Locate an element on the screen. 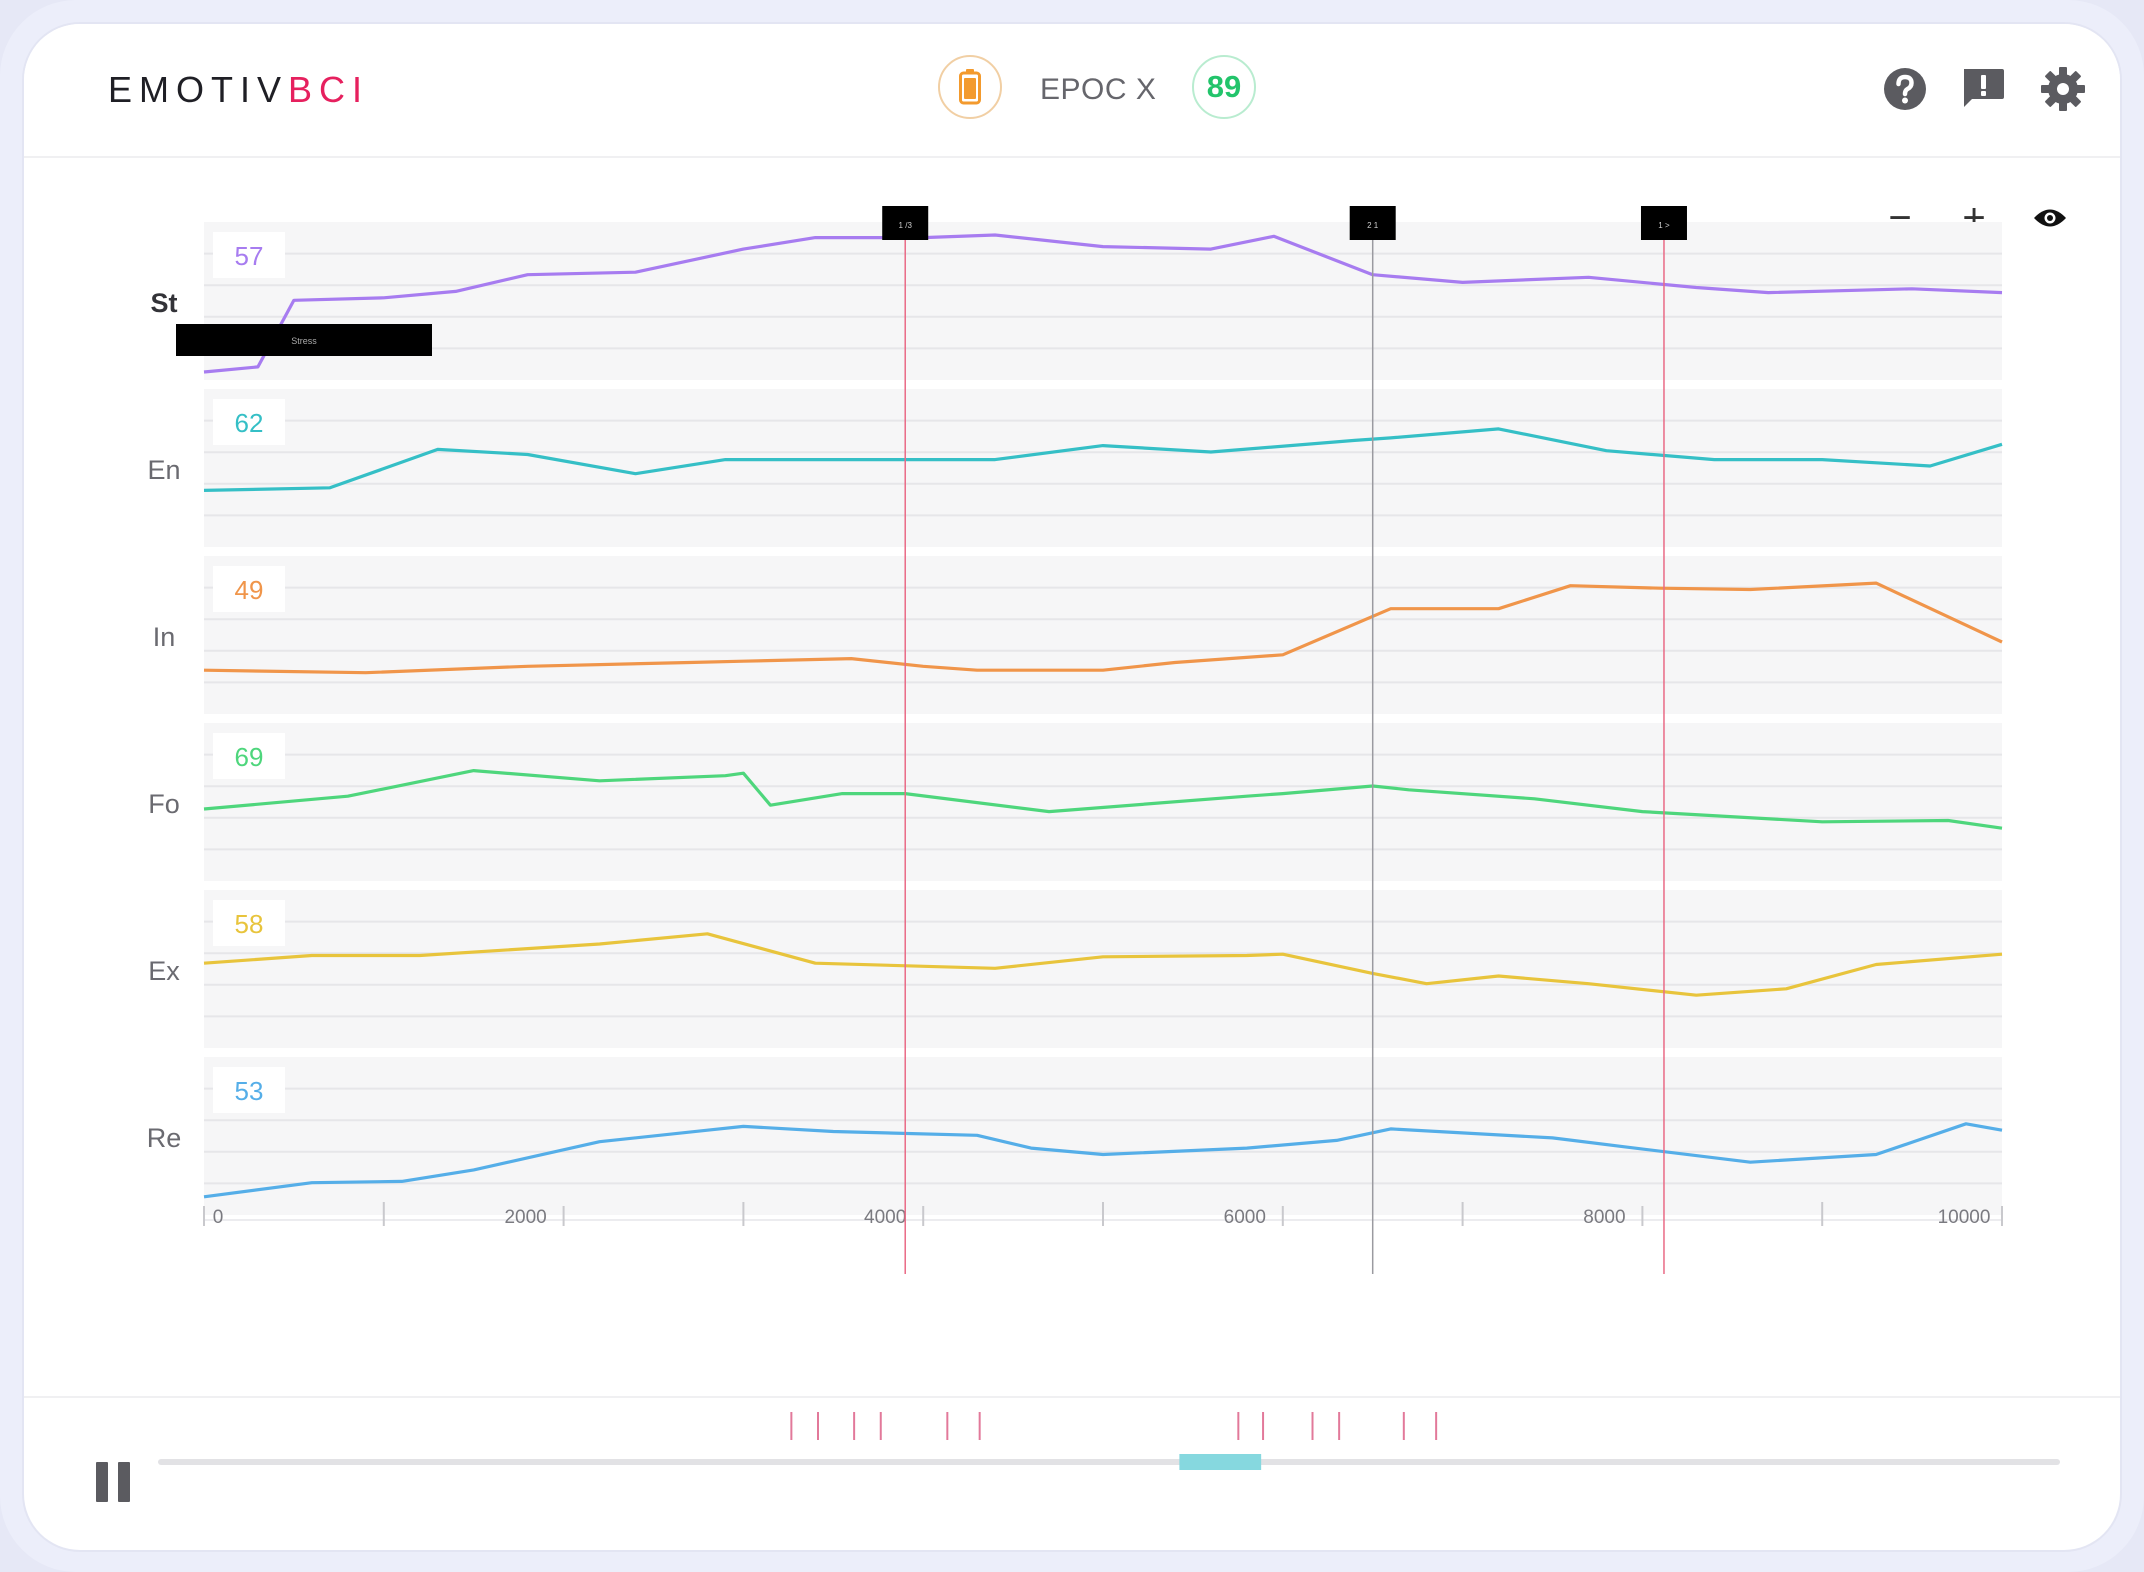  metric-label-in: In is located at coordinates (164, 637).